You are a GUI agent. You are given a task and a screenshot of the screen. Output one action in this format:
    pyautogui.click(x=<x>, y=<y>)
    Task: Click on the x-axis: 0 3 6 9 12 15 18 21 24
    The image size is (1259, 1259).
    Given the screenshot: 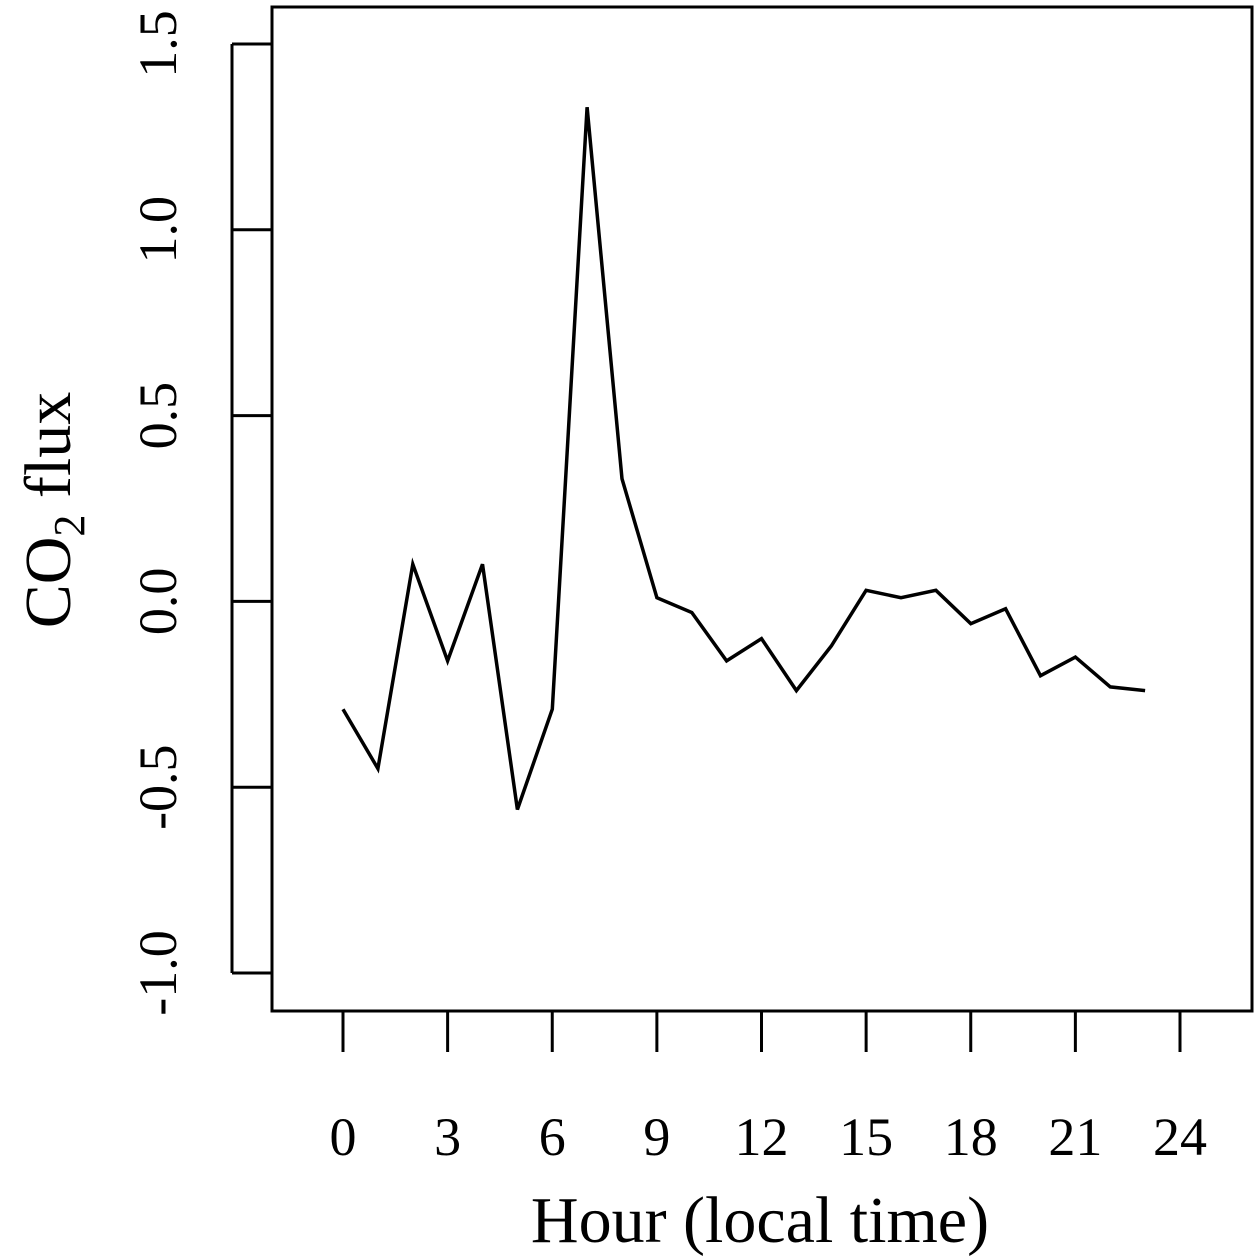 What is the action you would take?
    pyautogui.click(x=768, y=1088)
    